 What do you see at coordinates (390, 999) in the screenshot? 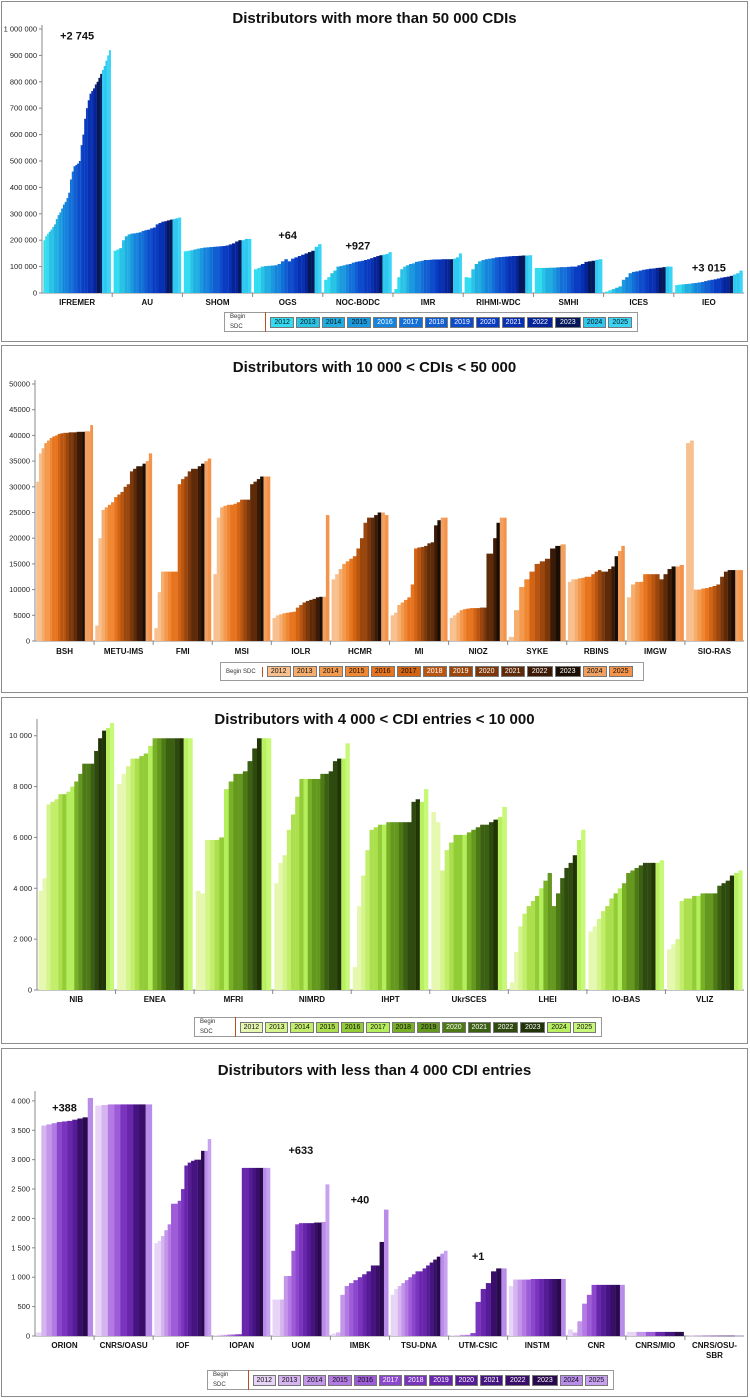
I see `x-category-label: IHPT` at bounding box center [390, 999].